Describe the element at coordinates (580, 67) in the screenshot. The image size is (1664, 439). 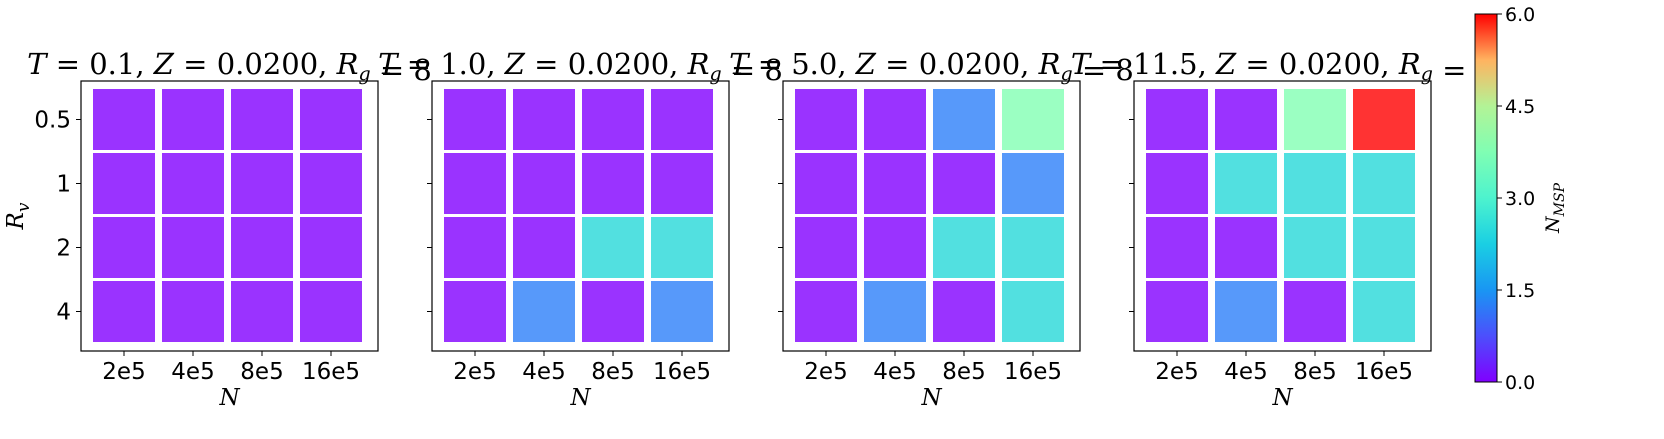
I see `panel-title: T = 1.0, Z = 0.0200, Rg = 8` at that location.